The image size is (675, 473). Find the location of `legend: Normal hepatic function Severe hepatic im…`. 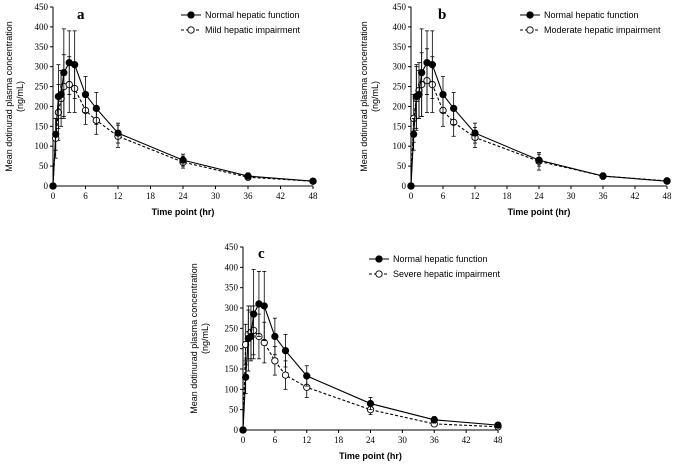

legend: Normal hepatic function Severe hepatic im… is located at coordinates (435, 266).